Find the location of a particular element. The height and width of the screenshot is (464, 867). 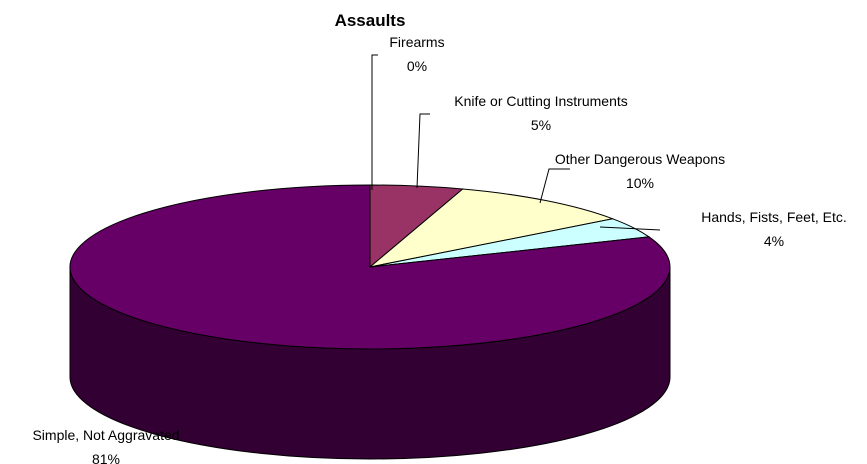

slice-label-knife-or-cutting-instruments: Knife or Cutting Instruments is located at coordinates (541, 101).